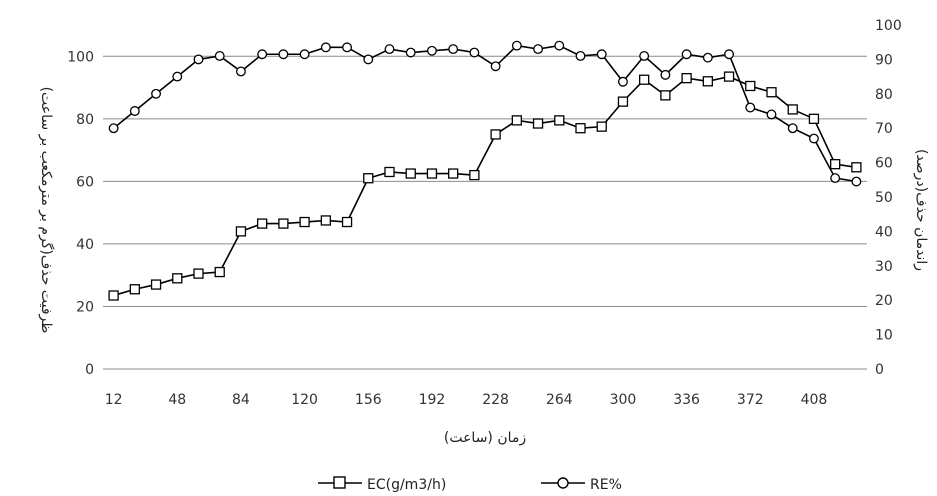 This screenshot has width=937, height=496. Describe the element at coordinates (884, 198) in the screenshot. I see `y-right-tick-label: 50` at that location.